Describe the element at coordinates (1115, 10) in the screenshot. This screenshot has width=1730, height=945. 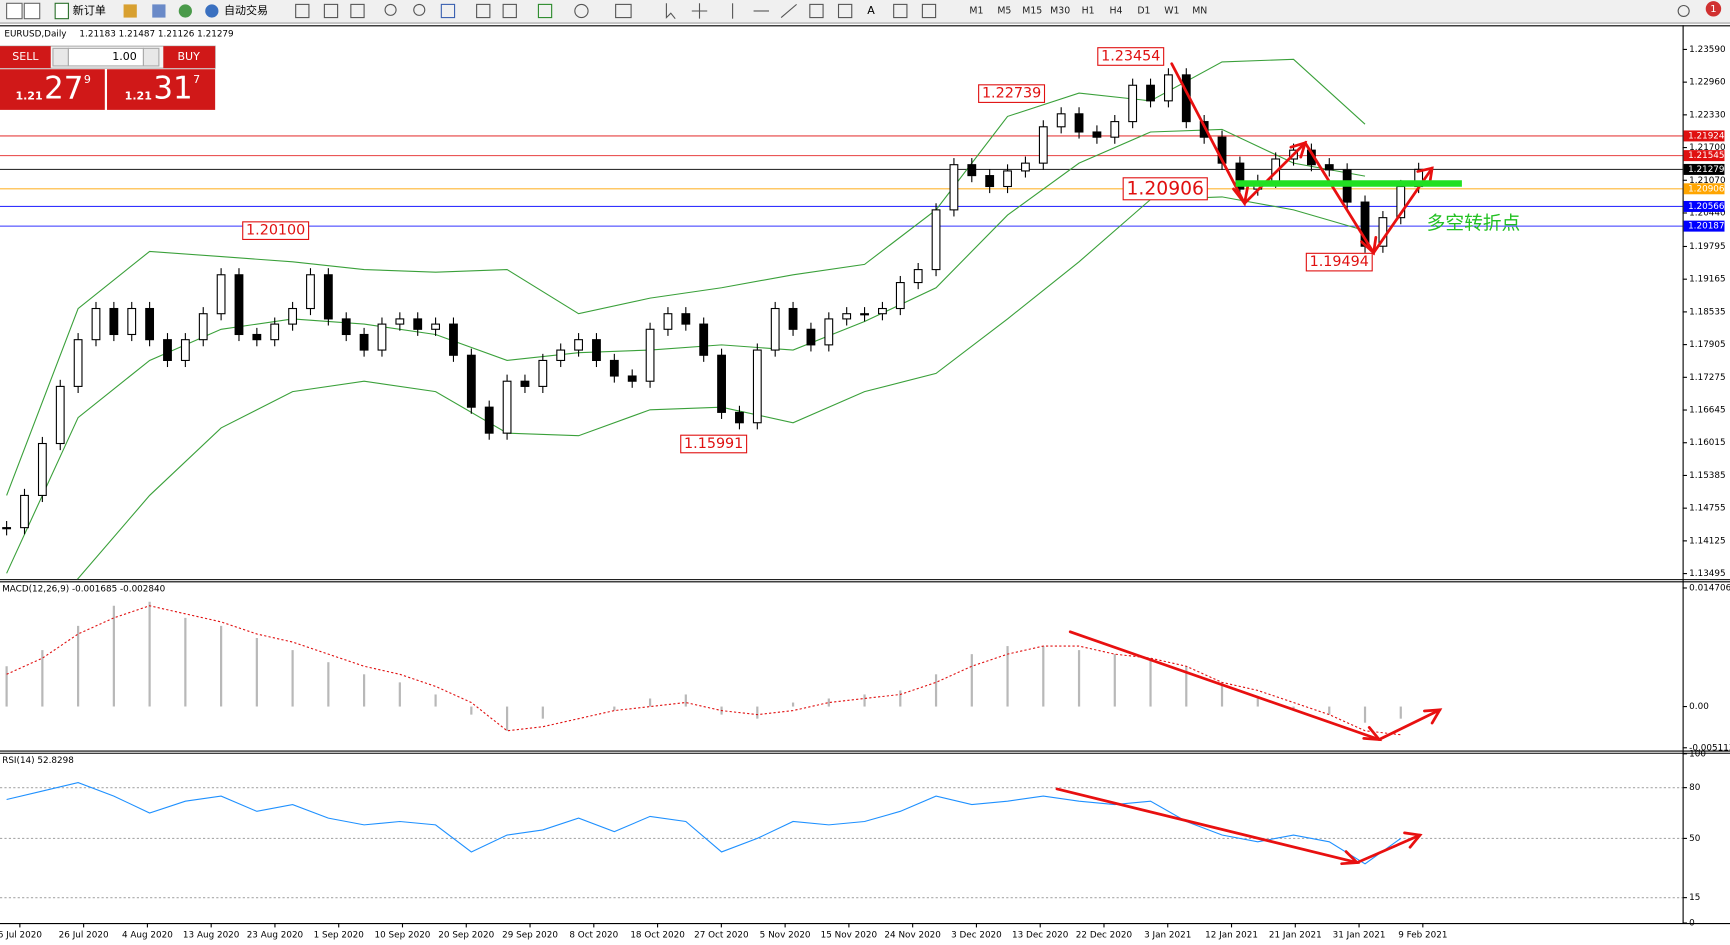
I see `timeframe-button: H4` at that location.